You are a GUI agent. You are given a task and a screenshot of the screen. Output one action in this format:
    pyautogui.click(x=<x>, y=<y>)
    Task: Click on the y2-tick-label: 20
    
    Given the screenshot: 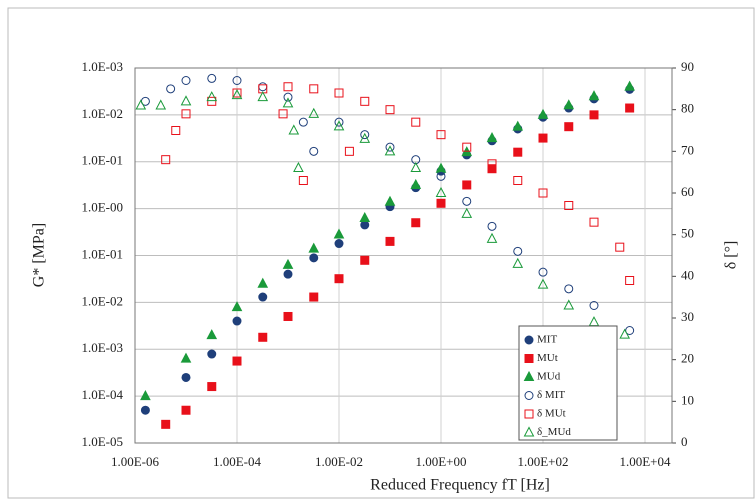 What is the action you would take?
    pyautogui.click(x=687, y=358)
    